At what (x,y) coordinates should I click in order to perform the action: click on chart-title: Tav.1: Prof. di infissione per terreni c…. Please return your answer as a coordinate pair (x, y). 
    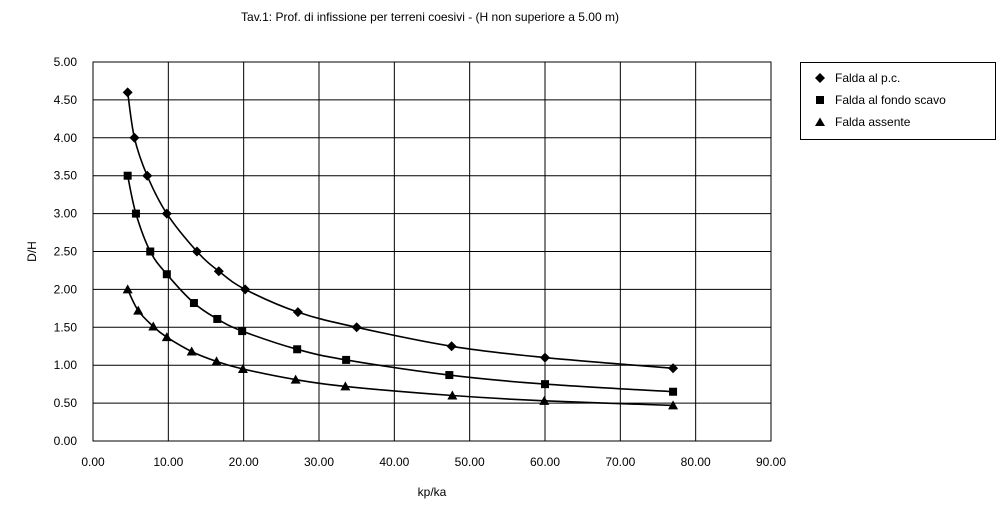
    Looking at the image, I should click on (430, 17).